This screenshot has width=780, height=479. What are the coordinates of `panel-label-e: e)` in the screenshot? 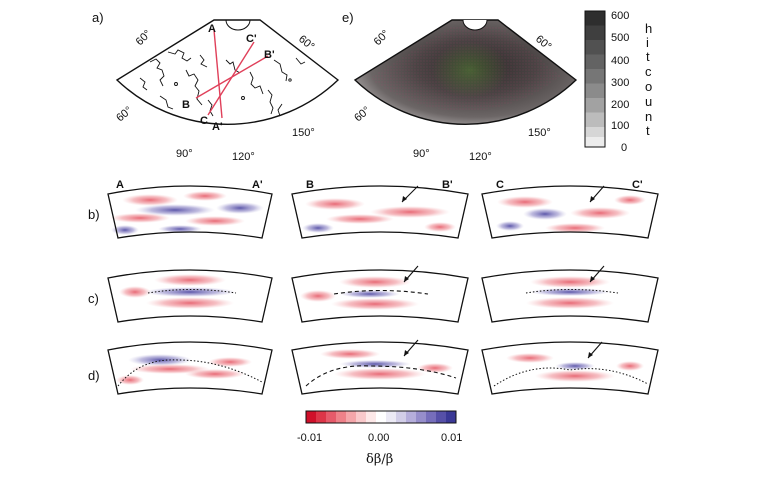 It's located at (348, 17).